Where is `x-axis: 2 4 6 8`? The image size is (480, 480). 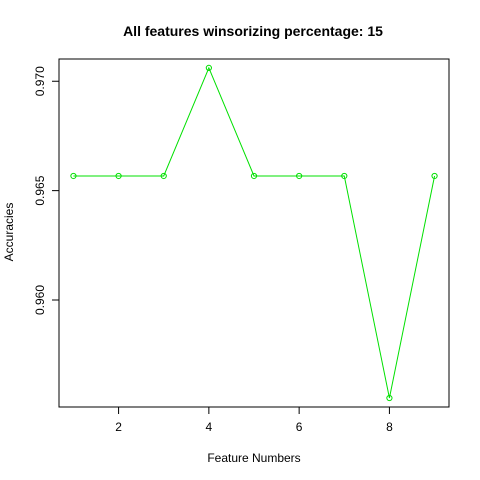 x-axis: 2 4 6 8 is located at coordinates (254, 420).